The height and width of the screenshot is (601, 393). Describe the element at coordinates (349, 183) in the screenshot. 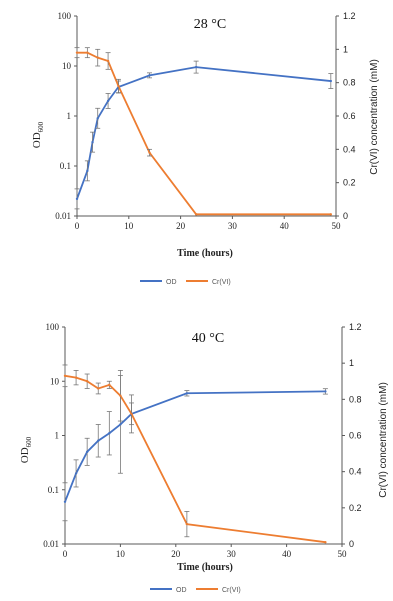

I see `chart1-y-right-tick-label: 0.2` at that location.